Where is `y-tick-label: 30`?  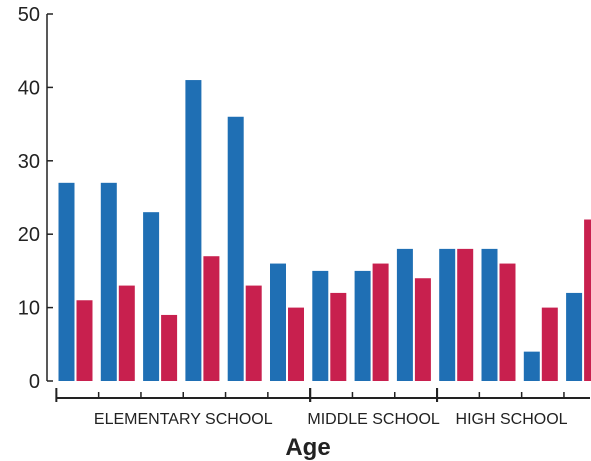 y-tick-label: 30 is located at coordinates (29, 162).